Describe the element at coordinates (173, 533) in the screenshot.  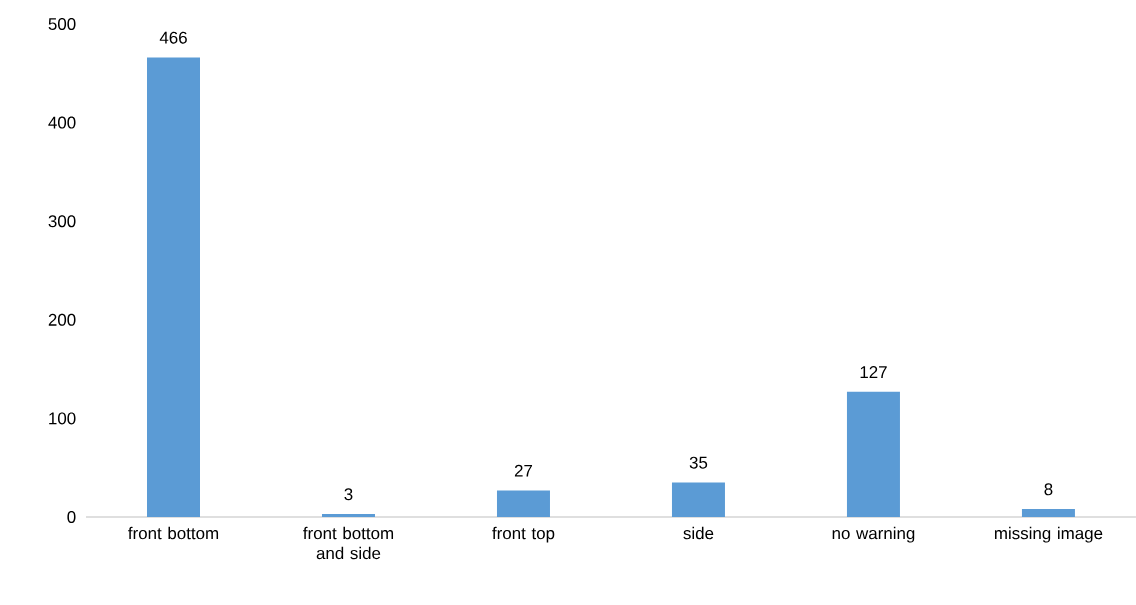
I see `x-tick-label: front bottom` at that location.